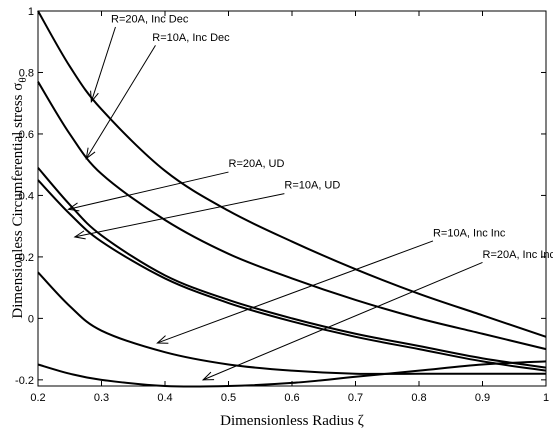 The width and height of the screenshot is (553, 435). Describe the element at coordinates (37, 398) in the screenshot. I see `x-tick-label-1: 0.2` at that location.